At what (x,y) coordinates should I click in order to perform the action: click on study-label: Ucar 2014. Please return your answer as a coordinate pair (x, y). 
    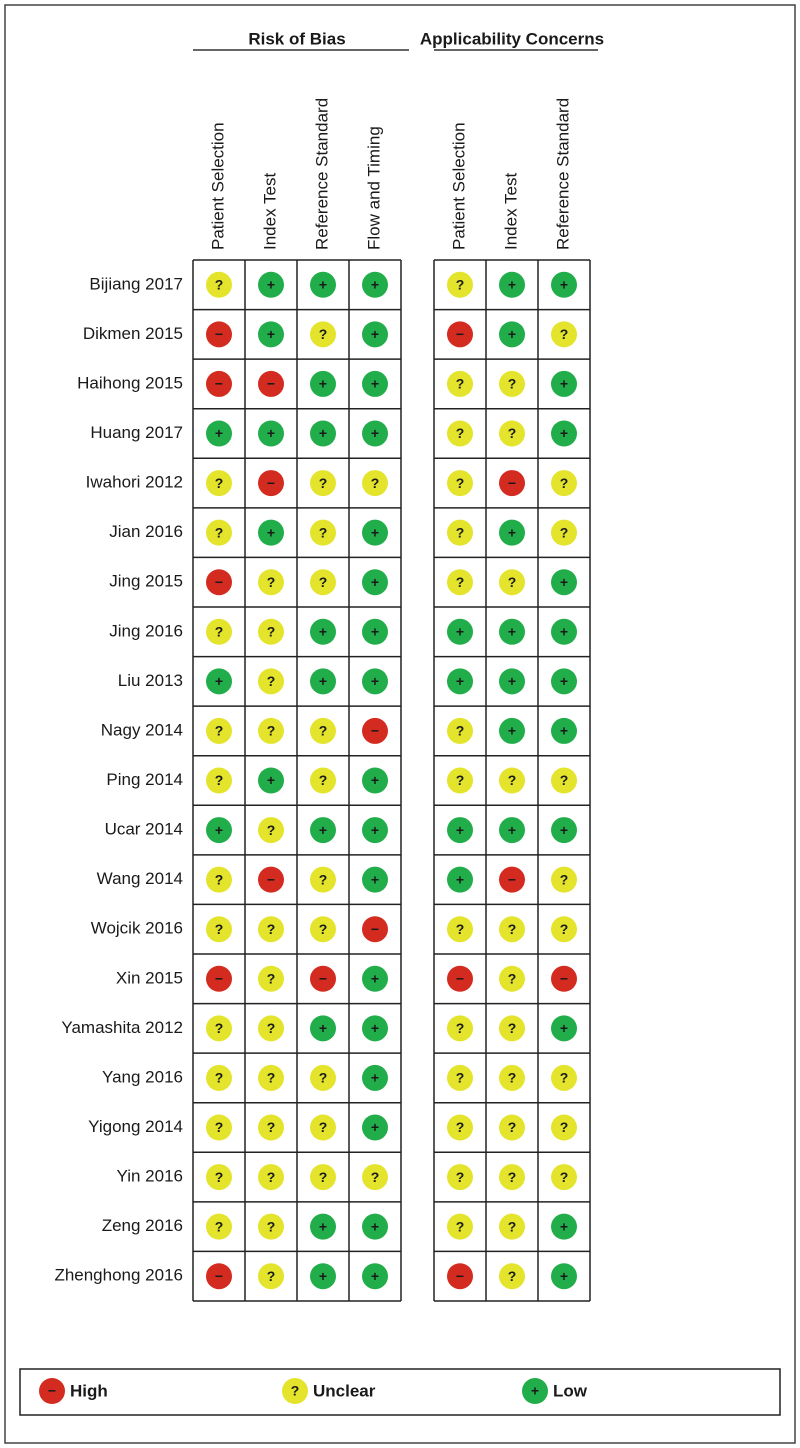
    Looking at the image, I should click on (144, 829).